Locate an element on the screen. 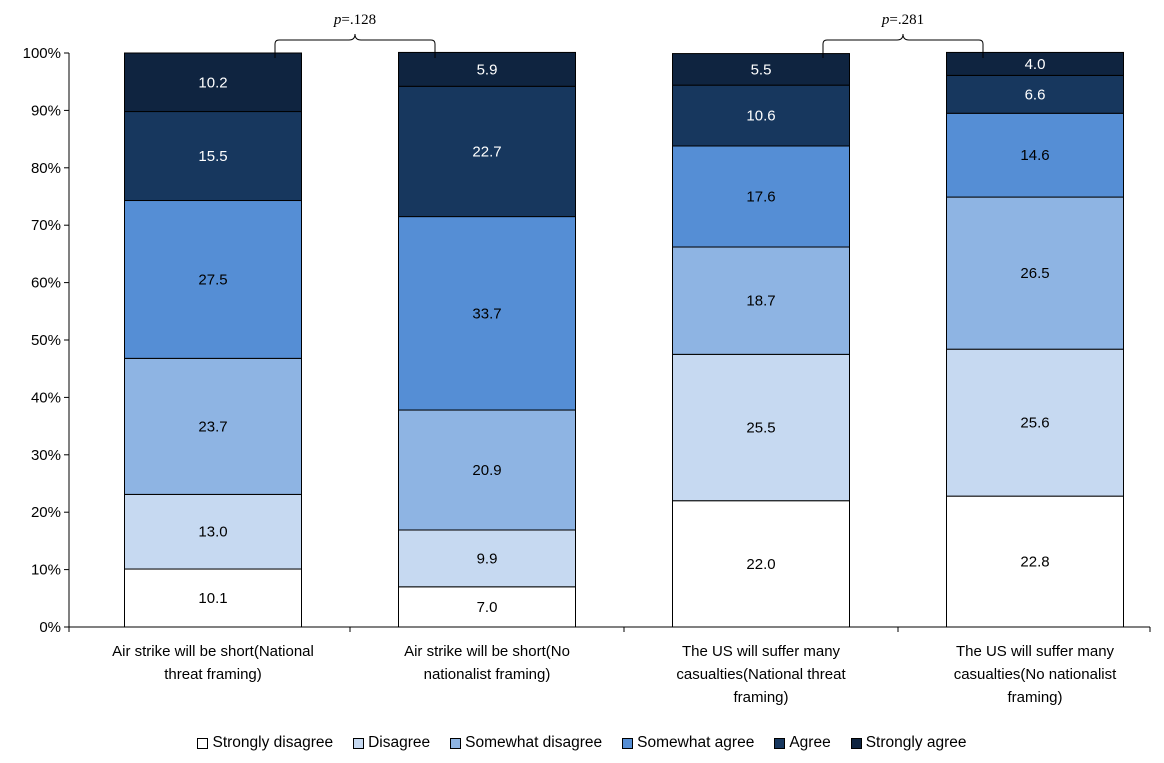 The image size is (1164, 763). data-label: 13.0 is located at coordinates (212, 532).